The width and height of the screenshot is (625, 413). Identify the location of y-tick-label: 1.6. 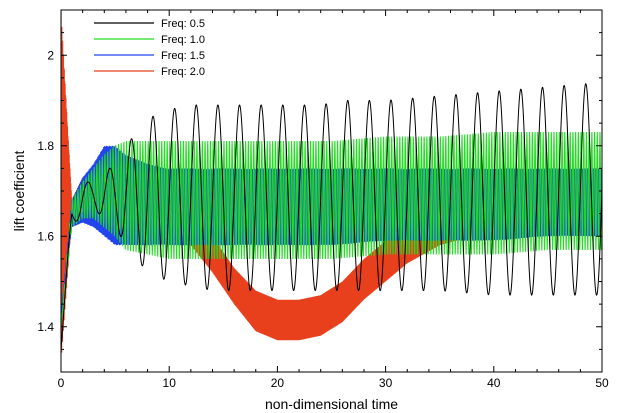
(45, 236).